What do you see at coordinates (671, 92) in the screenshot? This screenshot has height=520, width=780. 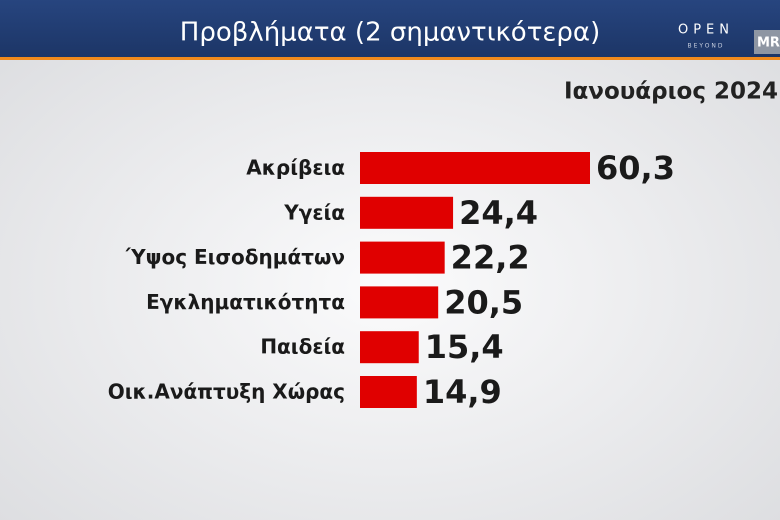 I see `chart-subtitle: Ιανουάριος 2024` at bounding box center [671, 92].